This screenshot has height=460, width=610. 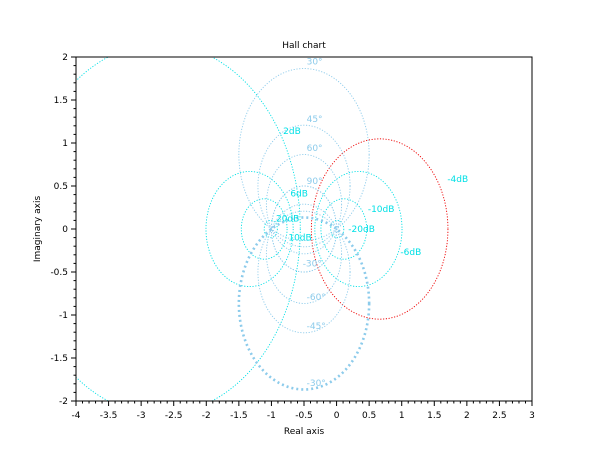 What do you see at coordinates (65, 230) in the screenshot?
I see `y-tick-label: 0` at bounding box center [65, 230].